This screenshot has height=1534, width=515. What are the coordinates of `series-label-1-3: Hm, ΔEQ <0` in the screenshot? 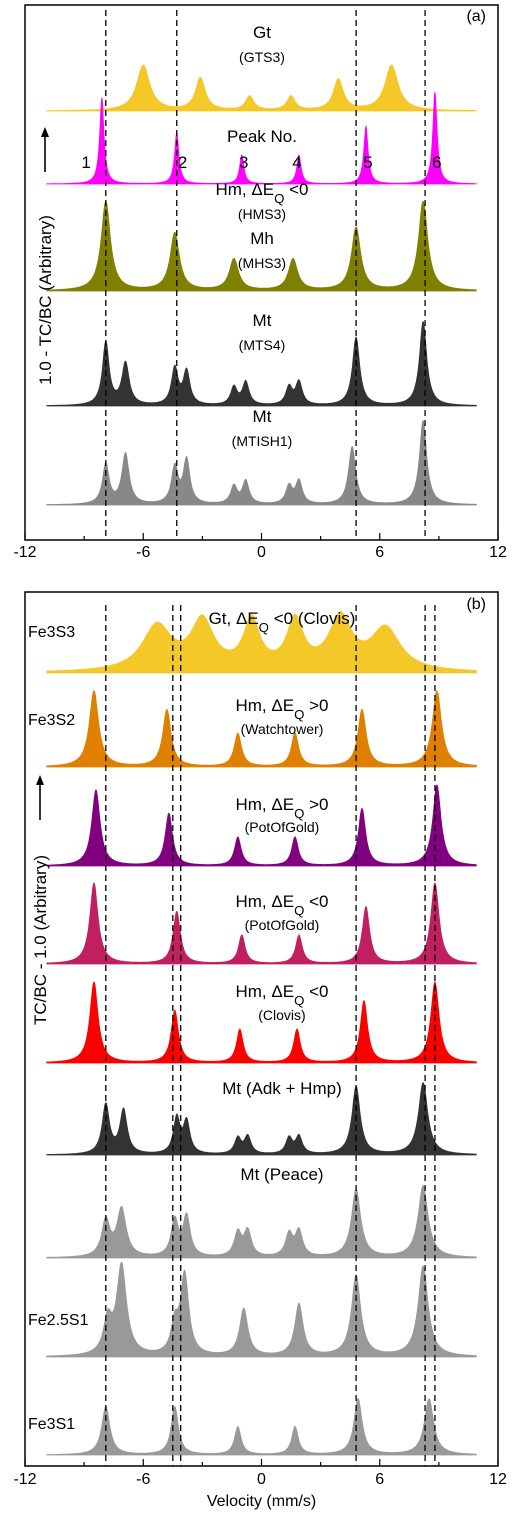 It's located at (281, 905).